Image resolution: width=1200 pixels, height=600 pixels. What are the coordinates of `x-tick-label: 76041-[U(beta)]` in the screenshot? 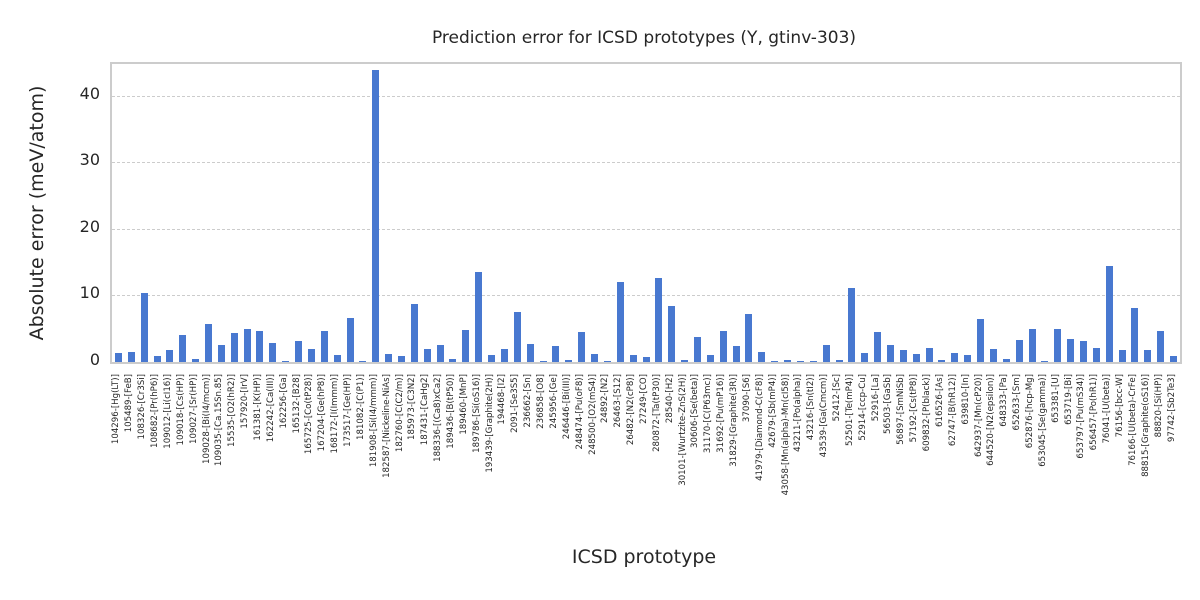 It's located at (1107, 409).